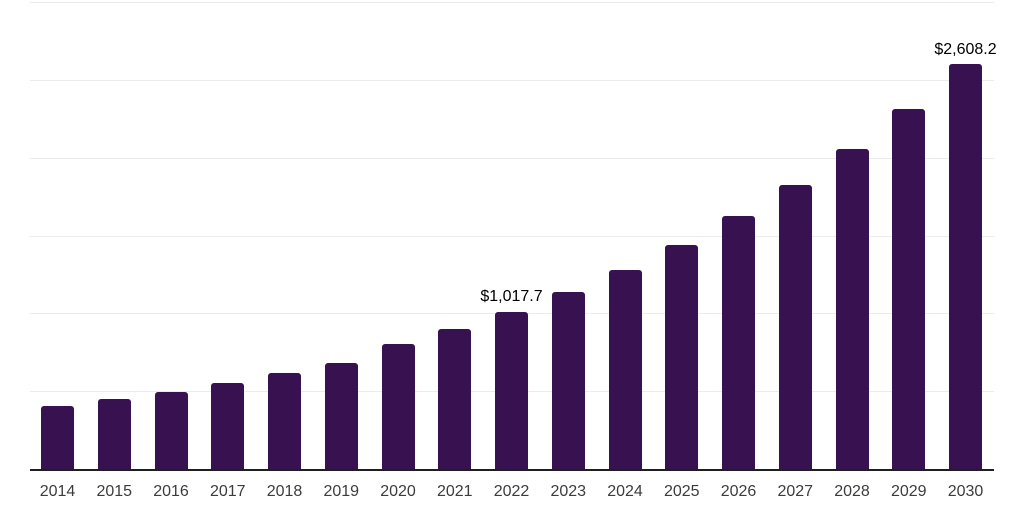 The image size is (1024, 512). Describe the element at coordinates (114, 434) in the screenshot. I see `bar-2015` at that location.